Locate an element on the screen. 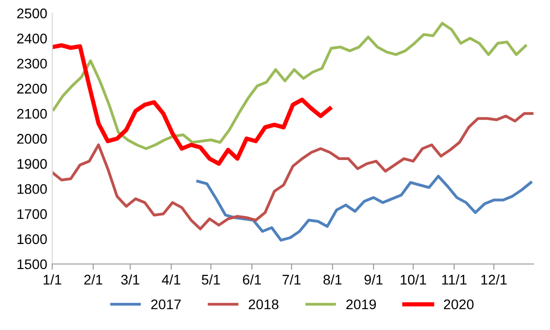  y-tick-label: 2100 is located at coordinates (32, 113).